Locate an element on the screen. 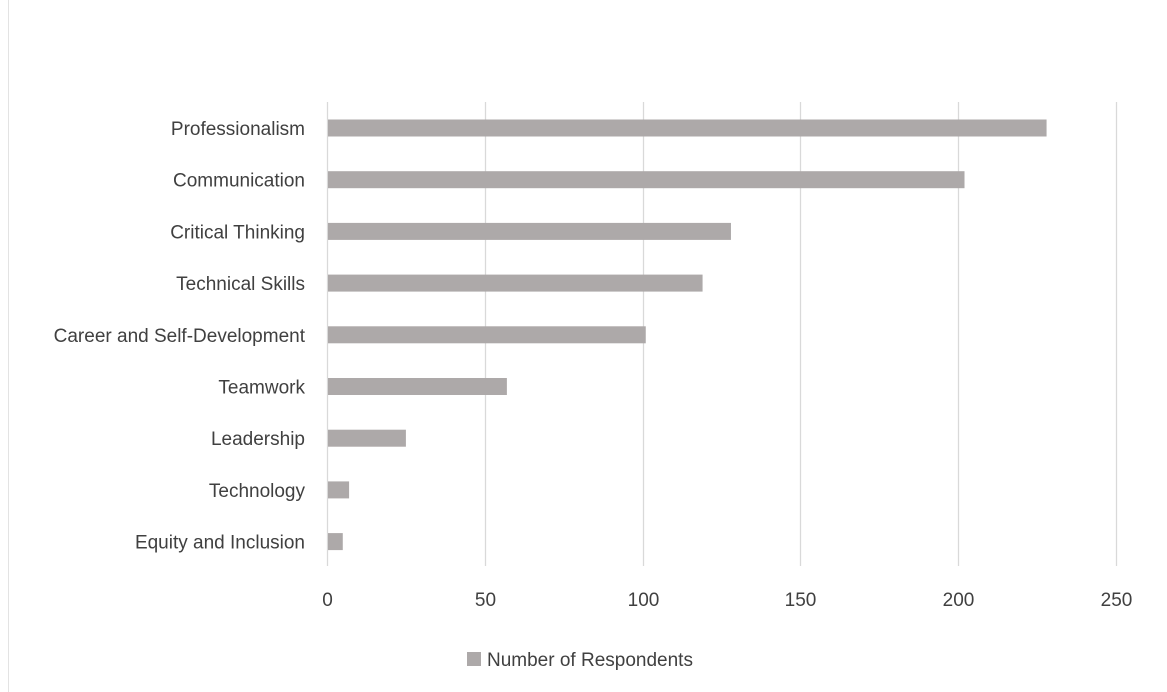 This screenshot has width=1167, height=692. category-label: Equity and Inclusion is located at coordinates (220, 543).